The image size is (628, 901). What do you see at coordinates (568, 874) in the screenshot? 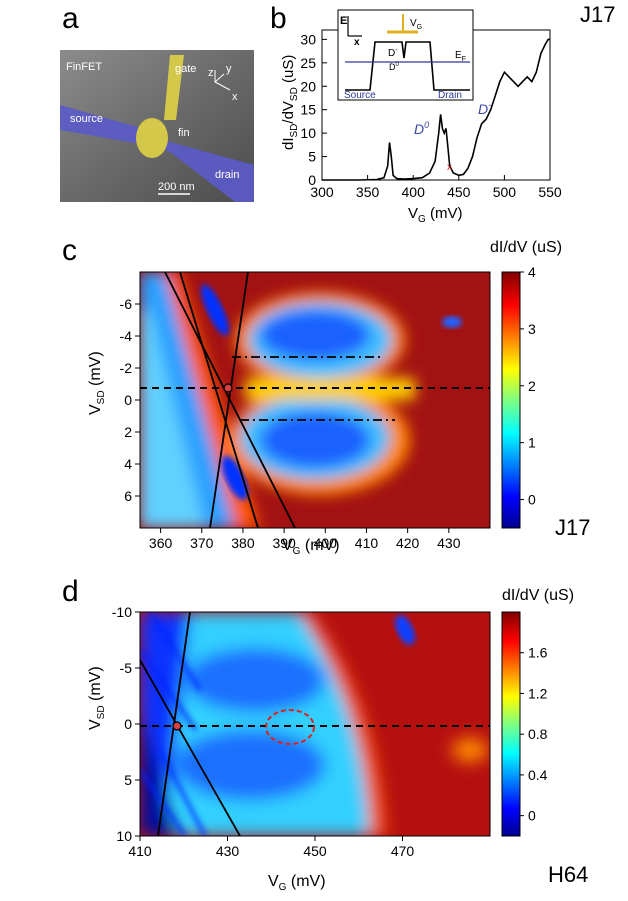
I see `panel-d-sample: H64` at bounding box center [568, 874].